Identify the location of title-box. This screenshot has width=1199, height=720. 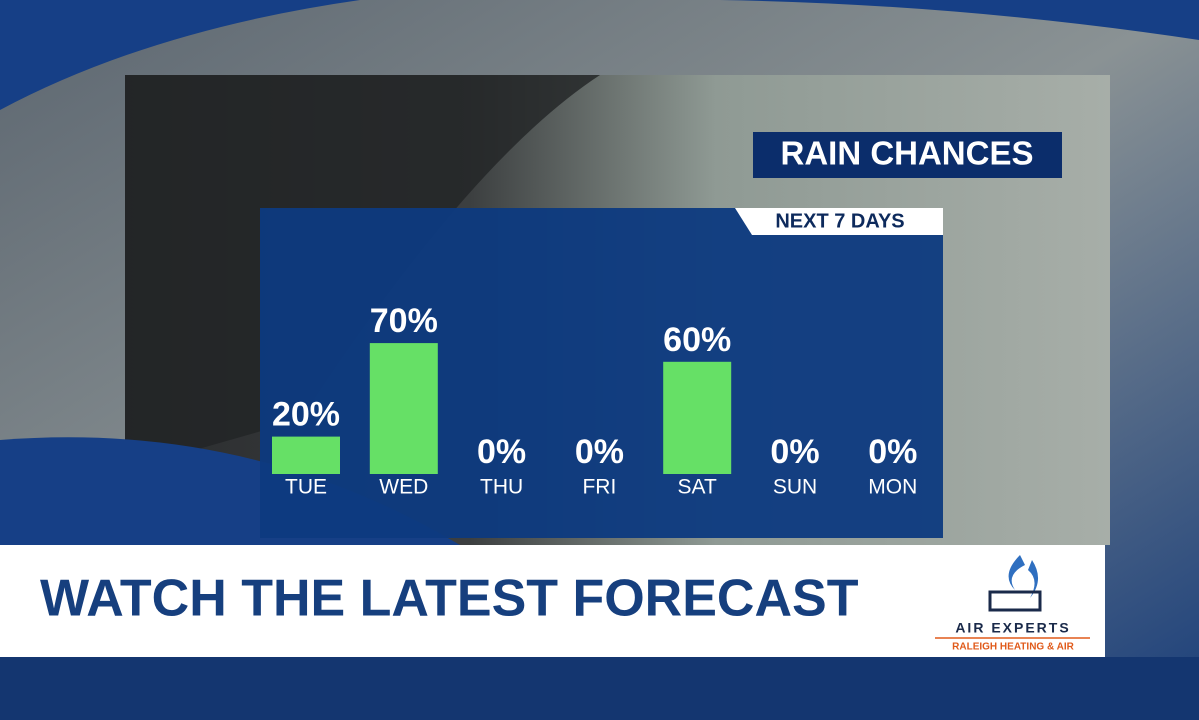
(907, 155).